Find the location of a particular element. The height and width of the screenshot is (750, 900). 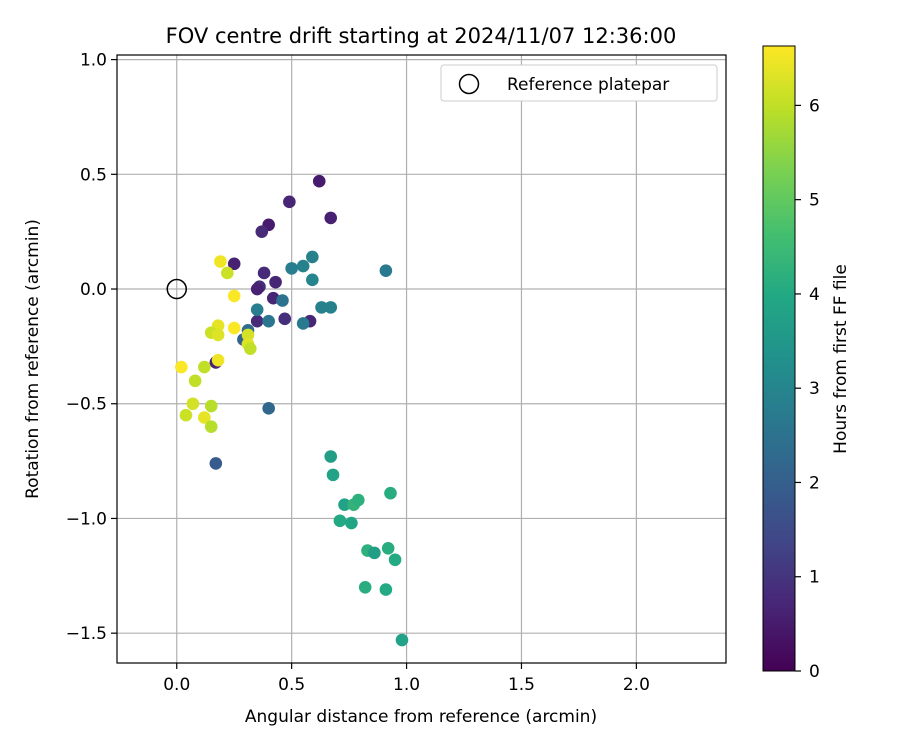

legend: Reference platepar is located at coordinates (579, 83).